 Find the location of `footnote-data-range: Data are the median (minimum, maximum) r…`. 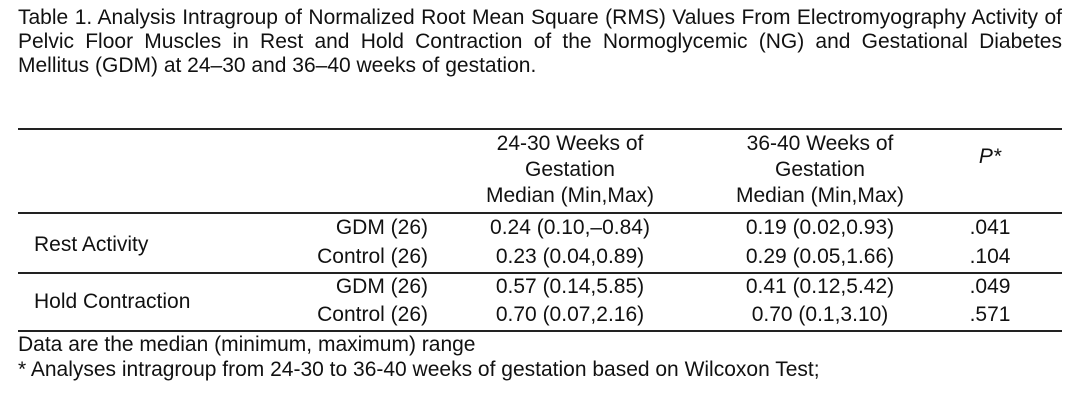

footnote-data-range: Data are the median (minimum, maximum) r… is located at coordinates (247, 344).